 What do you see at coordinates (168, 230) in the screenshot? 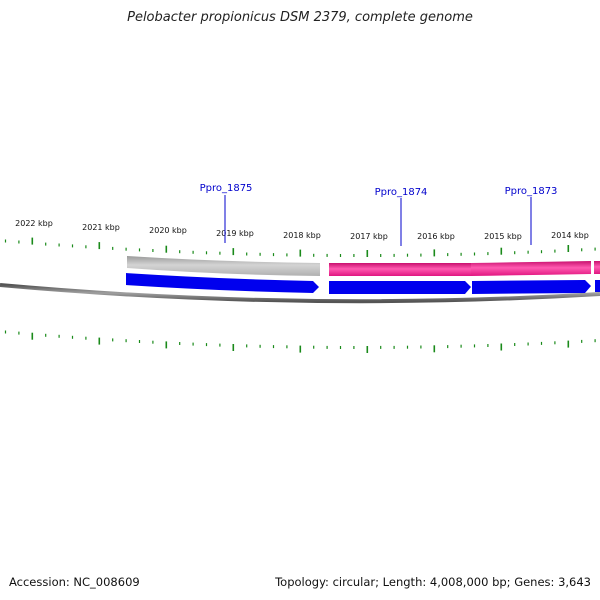
I see `scale-label-2020: 2020 kbp` at bounding box center [168, 230].